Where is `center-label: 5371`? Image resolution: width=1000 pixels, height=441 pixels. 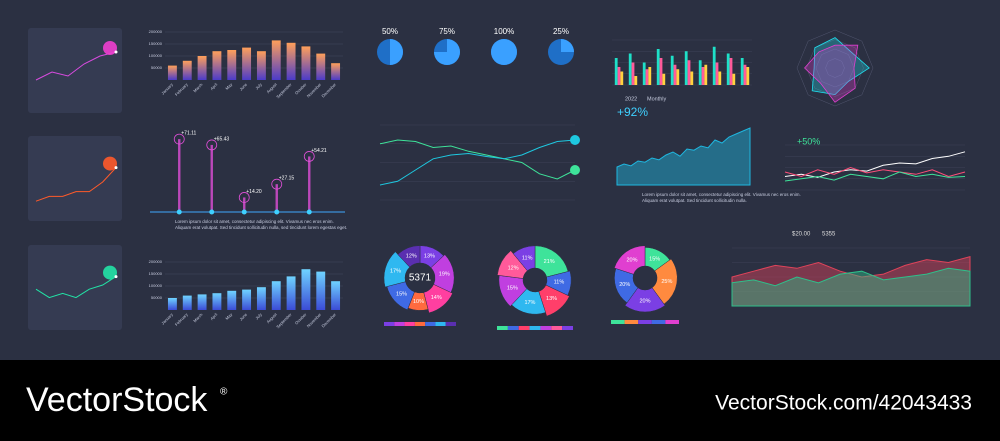
center-label: 5371 is located at coordinates (420, 278).